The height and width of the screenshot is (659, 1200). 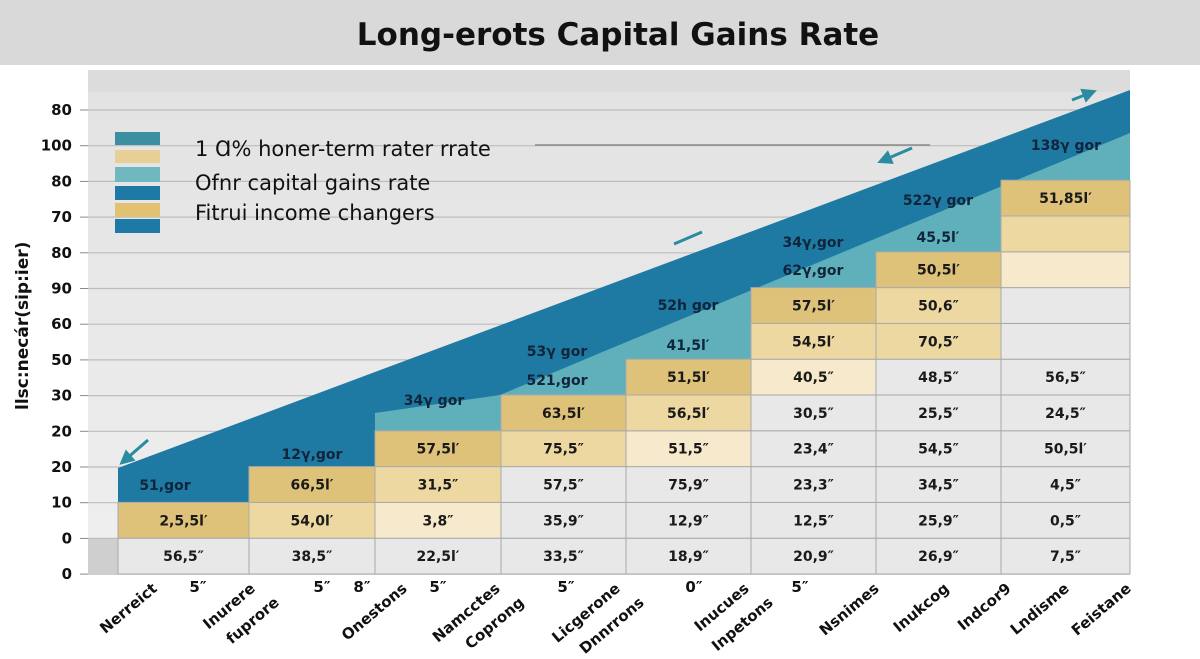 I want to click on y-tick-label: 30, so click(x=61, y=396).